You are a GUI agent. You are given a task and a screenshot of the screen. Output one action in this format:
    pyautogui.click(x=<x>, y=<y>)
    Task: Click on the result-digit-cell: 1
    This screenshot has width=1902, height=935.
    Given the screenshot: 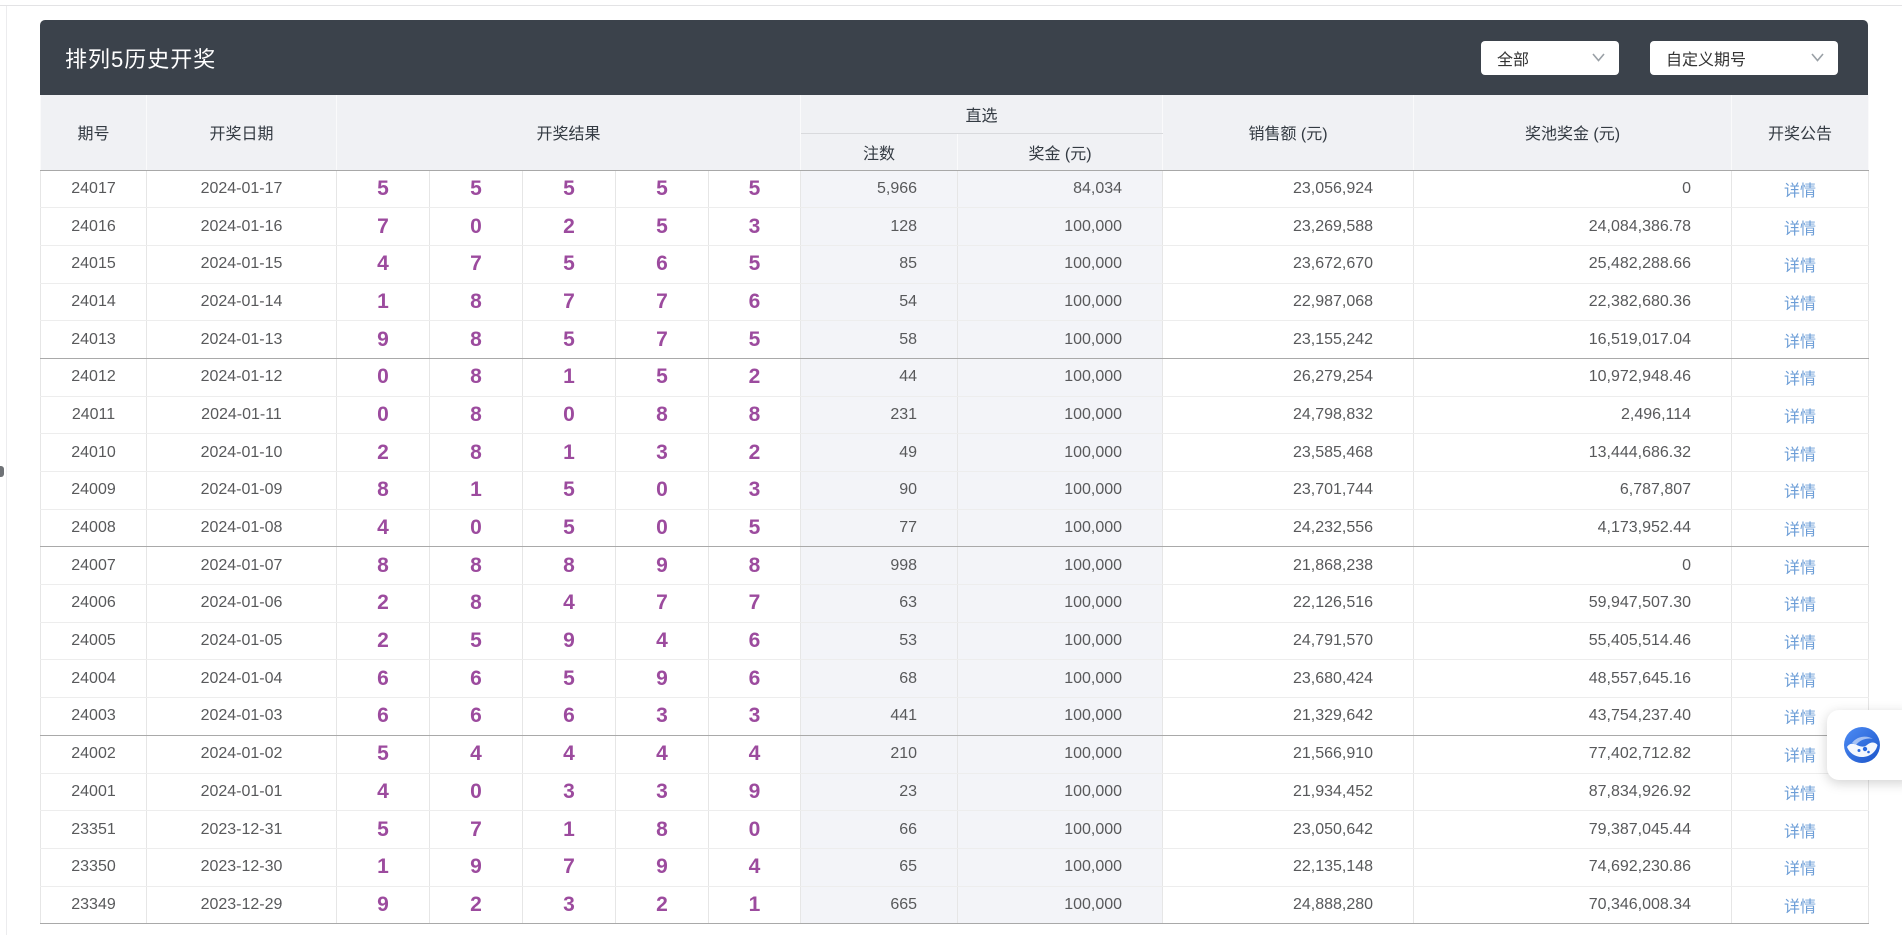 What is the action you would take?
    pyautogui.click(x=754, y=905)
    